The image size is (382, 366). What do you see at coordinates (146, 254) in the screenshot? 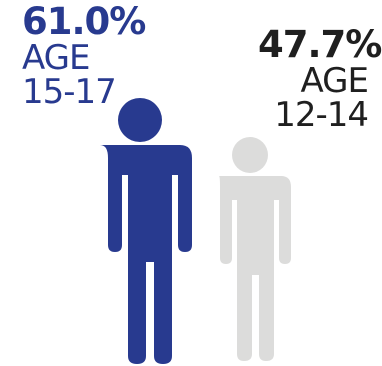
I see `figure-older-body` at bounding box center [146, 254].